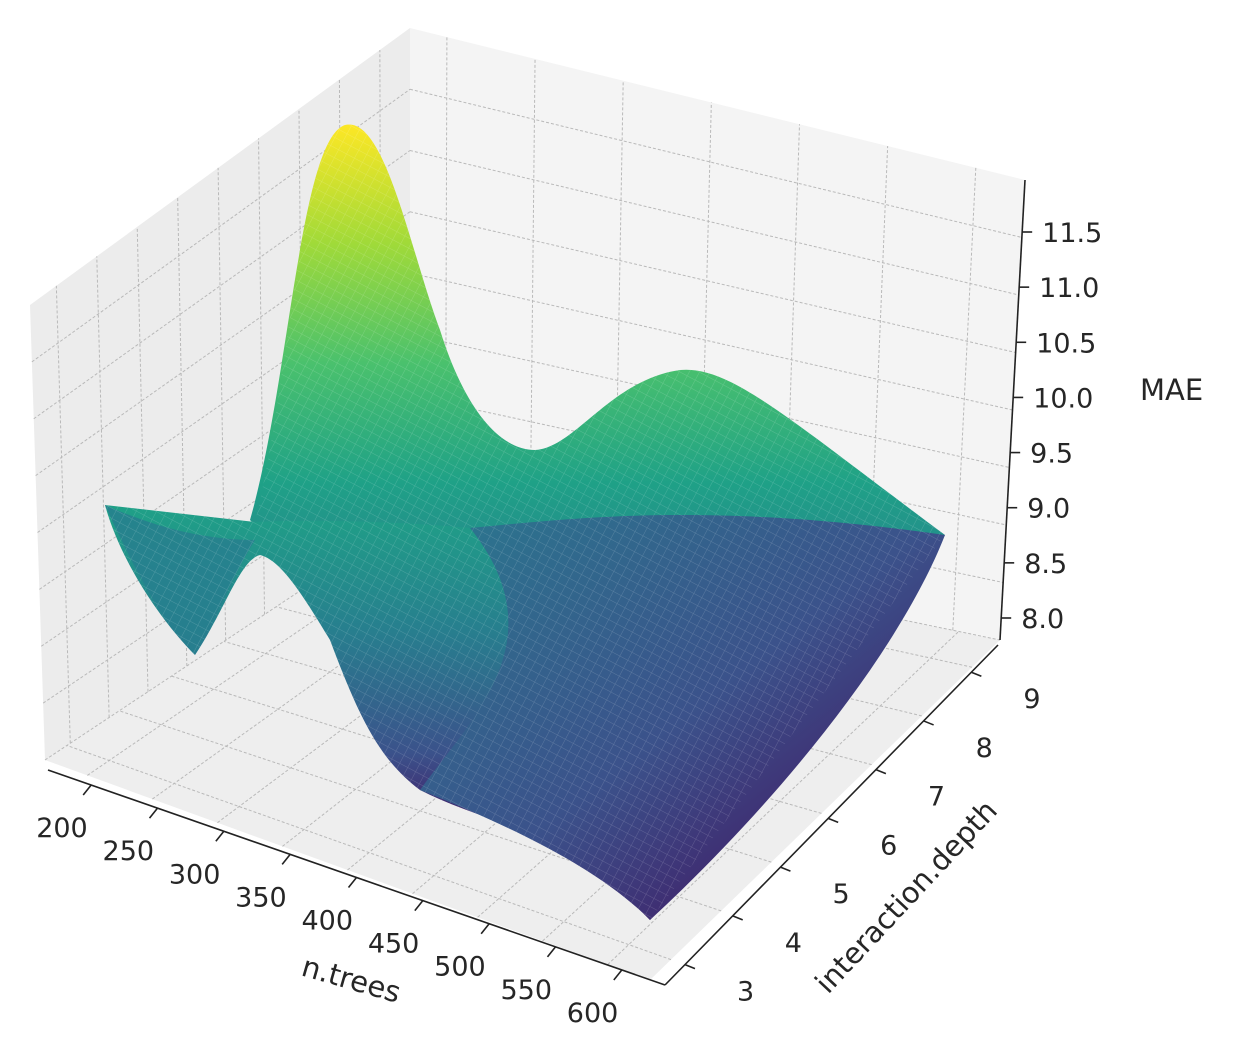 The height and width of the screenshot is (1059, 1233). What do you see at coordinates (1069, 288) in the screenshot?
I see `z-tick-label: 11.0` at bounding box center [1069, 288].